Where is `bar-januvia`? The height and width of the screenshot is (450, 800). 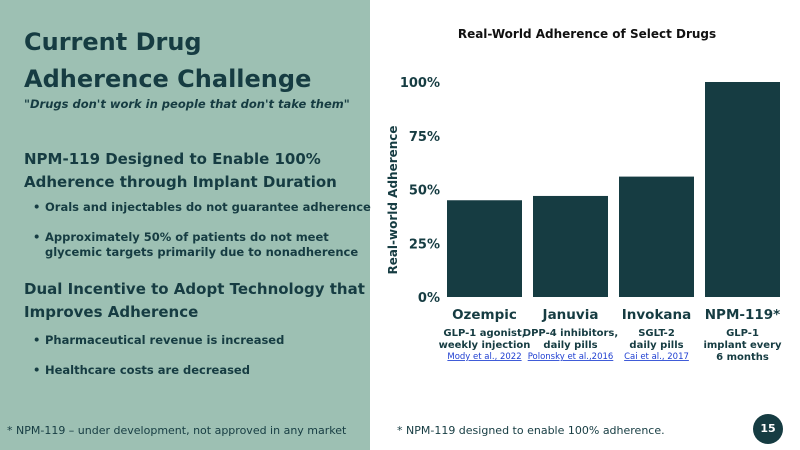
bar-januvia is located at coordinates (570, 246).